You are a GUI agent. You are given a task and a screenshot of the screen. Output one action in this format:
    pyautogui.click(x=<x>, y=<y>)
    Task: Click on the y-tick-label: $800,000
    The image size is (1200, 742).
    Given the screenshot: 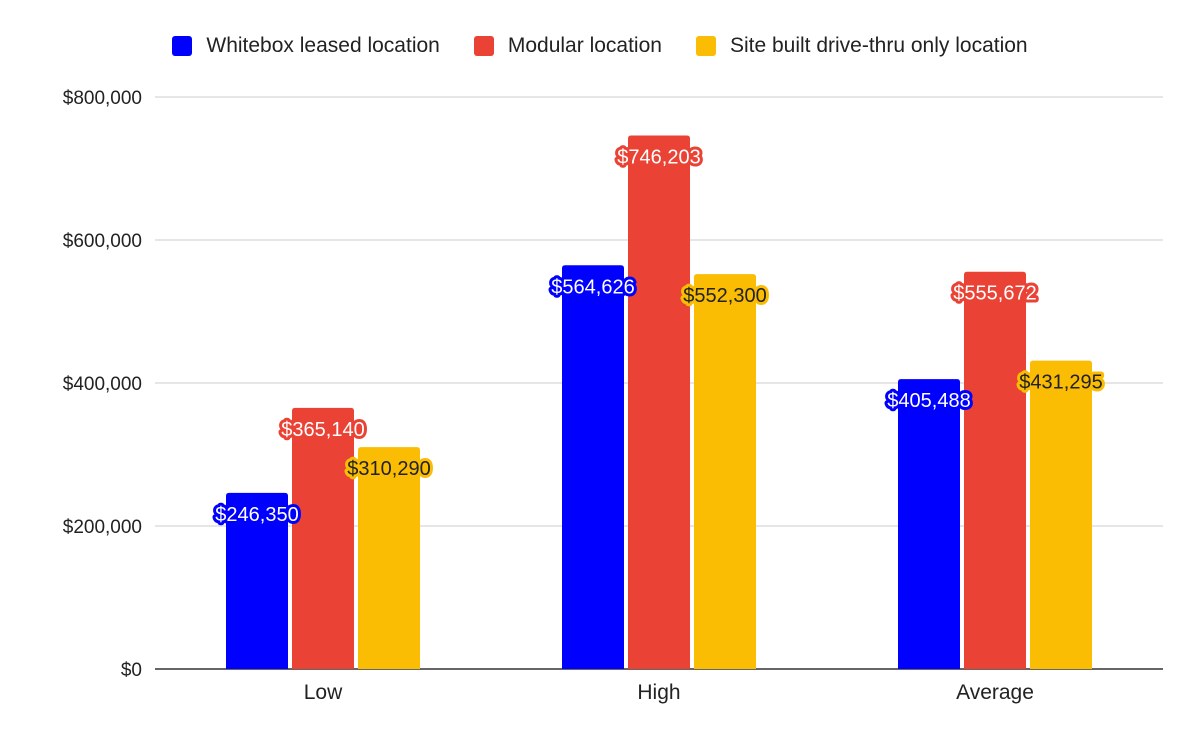 What is the action you would take?
    pyautogui.click(x=102, y=98)
    